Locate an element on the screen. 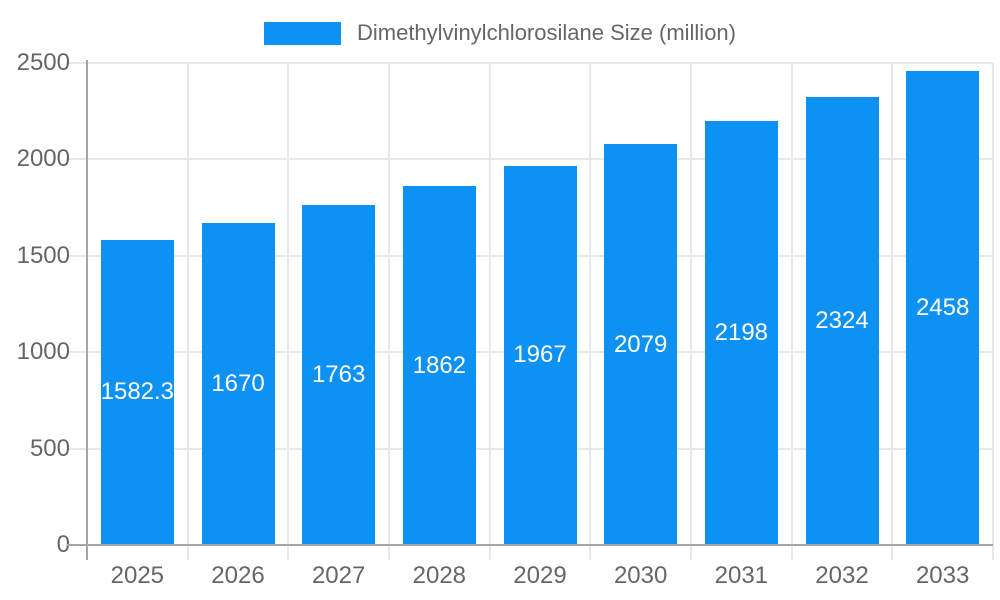 The width and height of the screenshot is (1000, 600). bar-value-label: 1967 is located at coordinates (540, 355).